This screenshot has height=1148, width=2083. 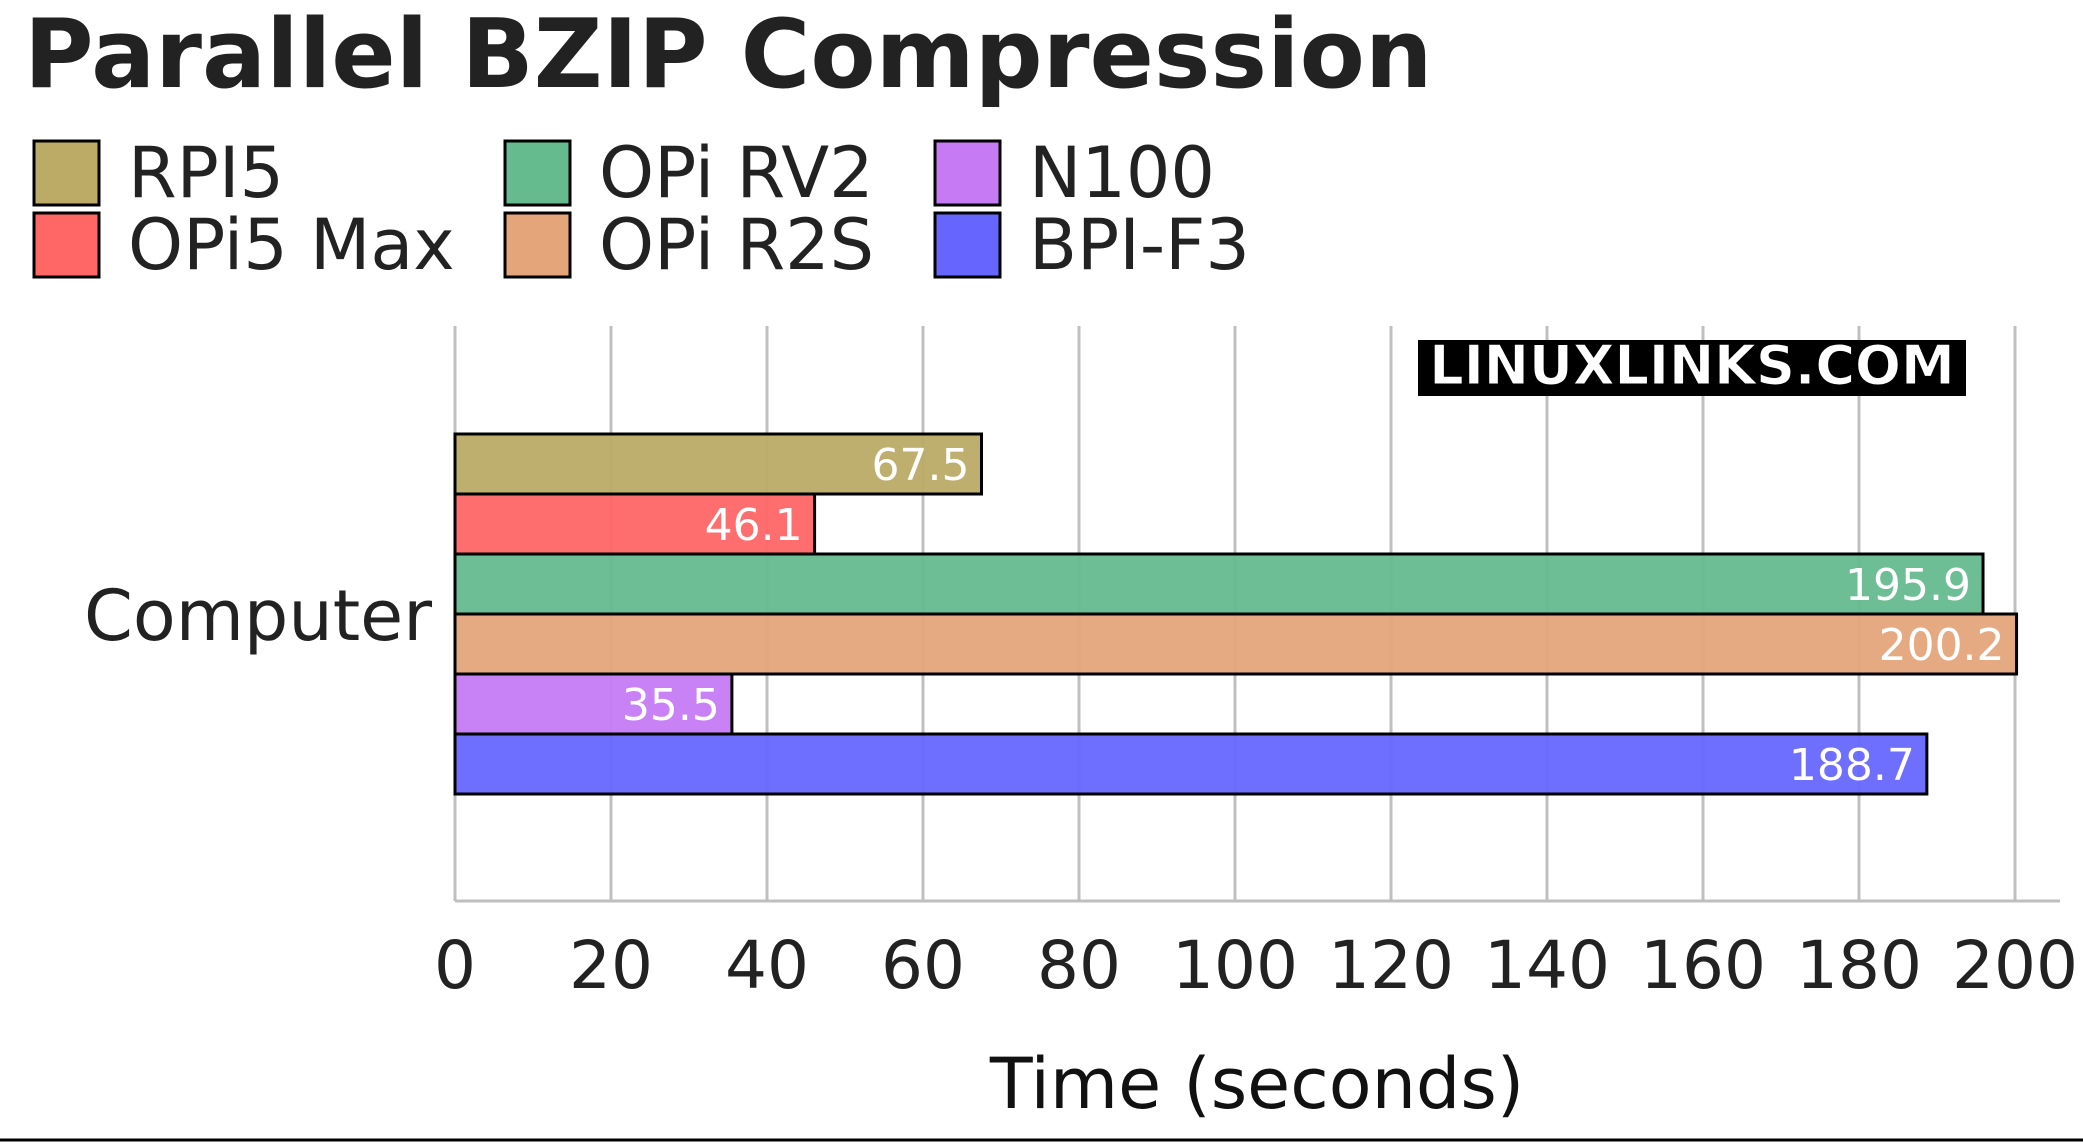 What do you see at coordinates (1391, 965) in the screenshot?
I see `x-tick-label: 120` at bounding box center [1391, 965].